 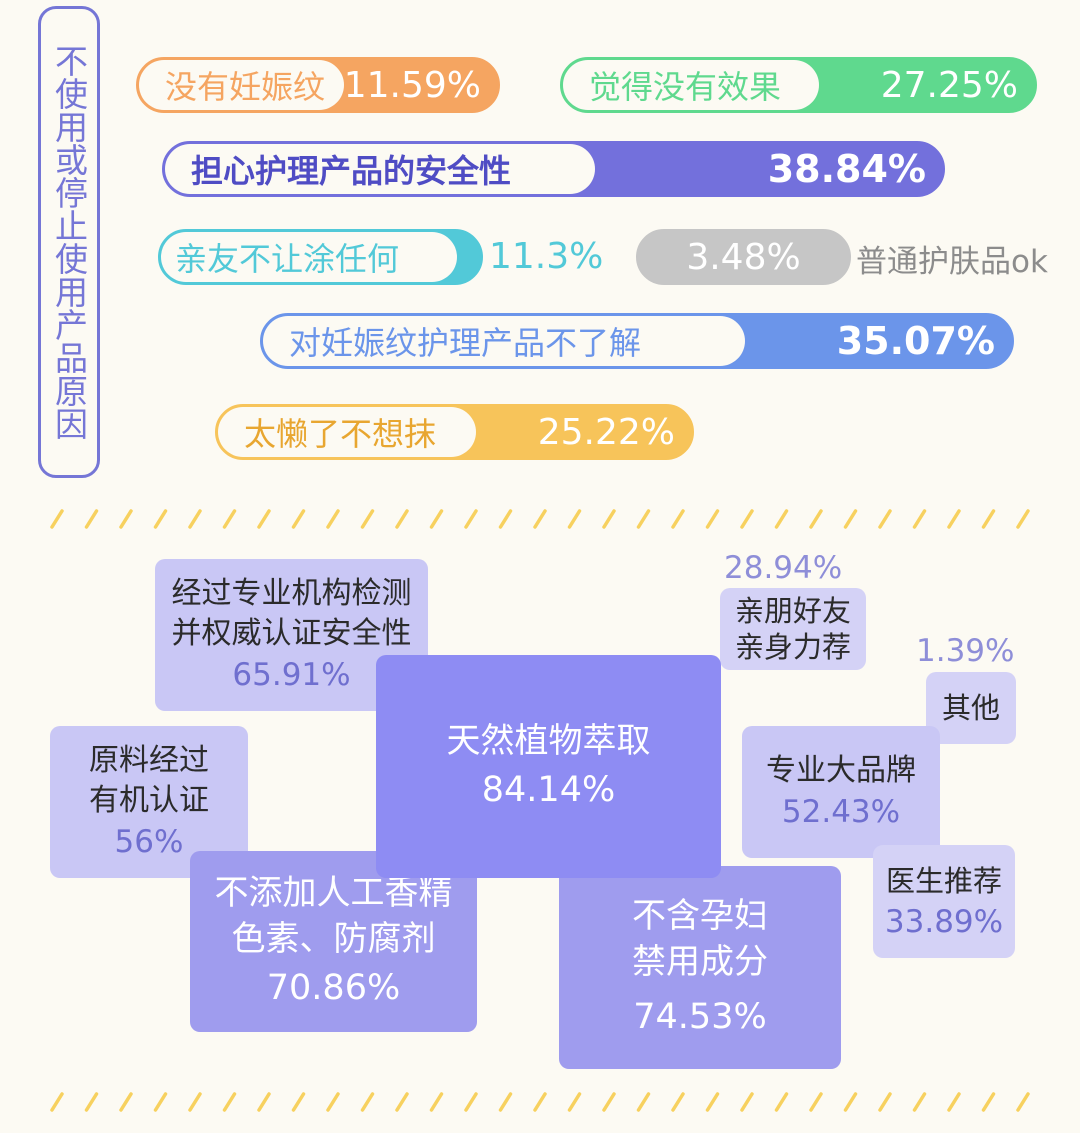 What do you see at coordinates (347, 432) in the screenshot?
I see `reason-label: 太懒了不想抹` at bounding box center [347, 432].